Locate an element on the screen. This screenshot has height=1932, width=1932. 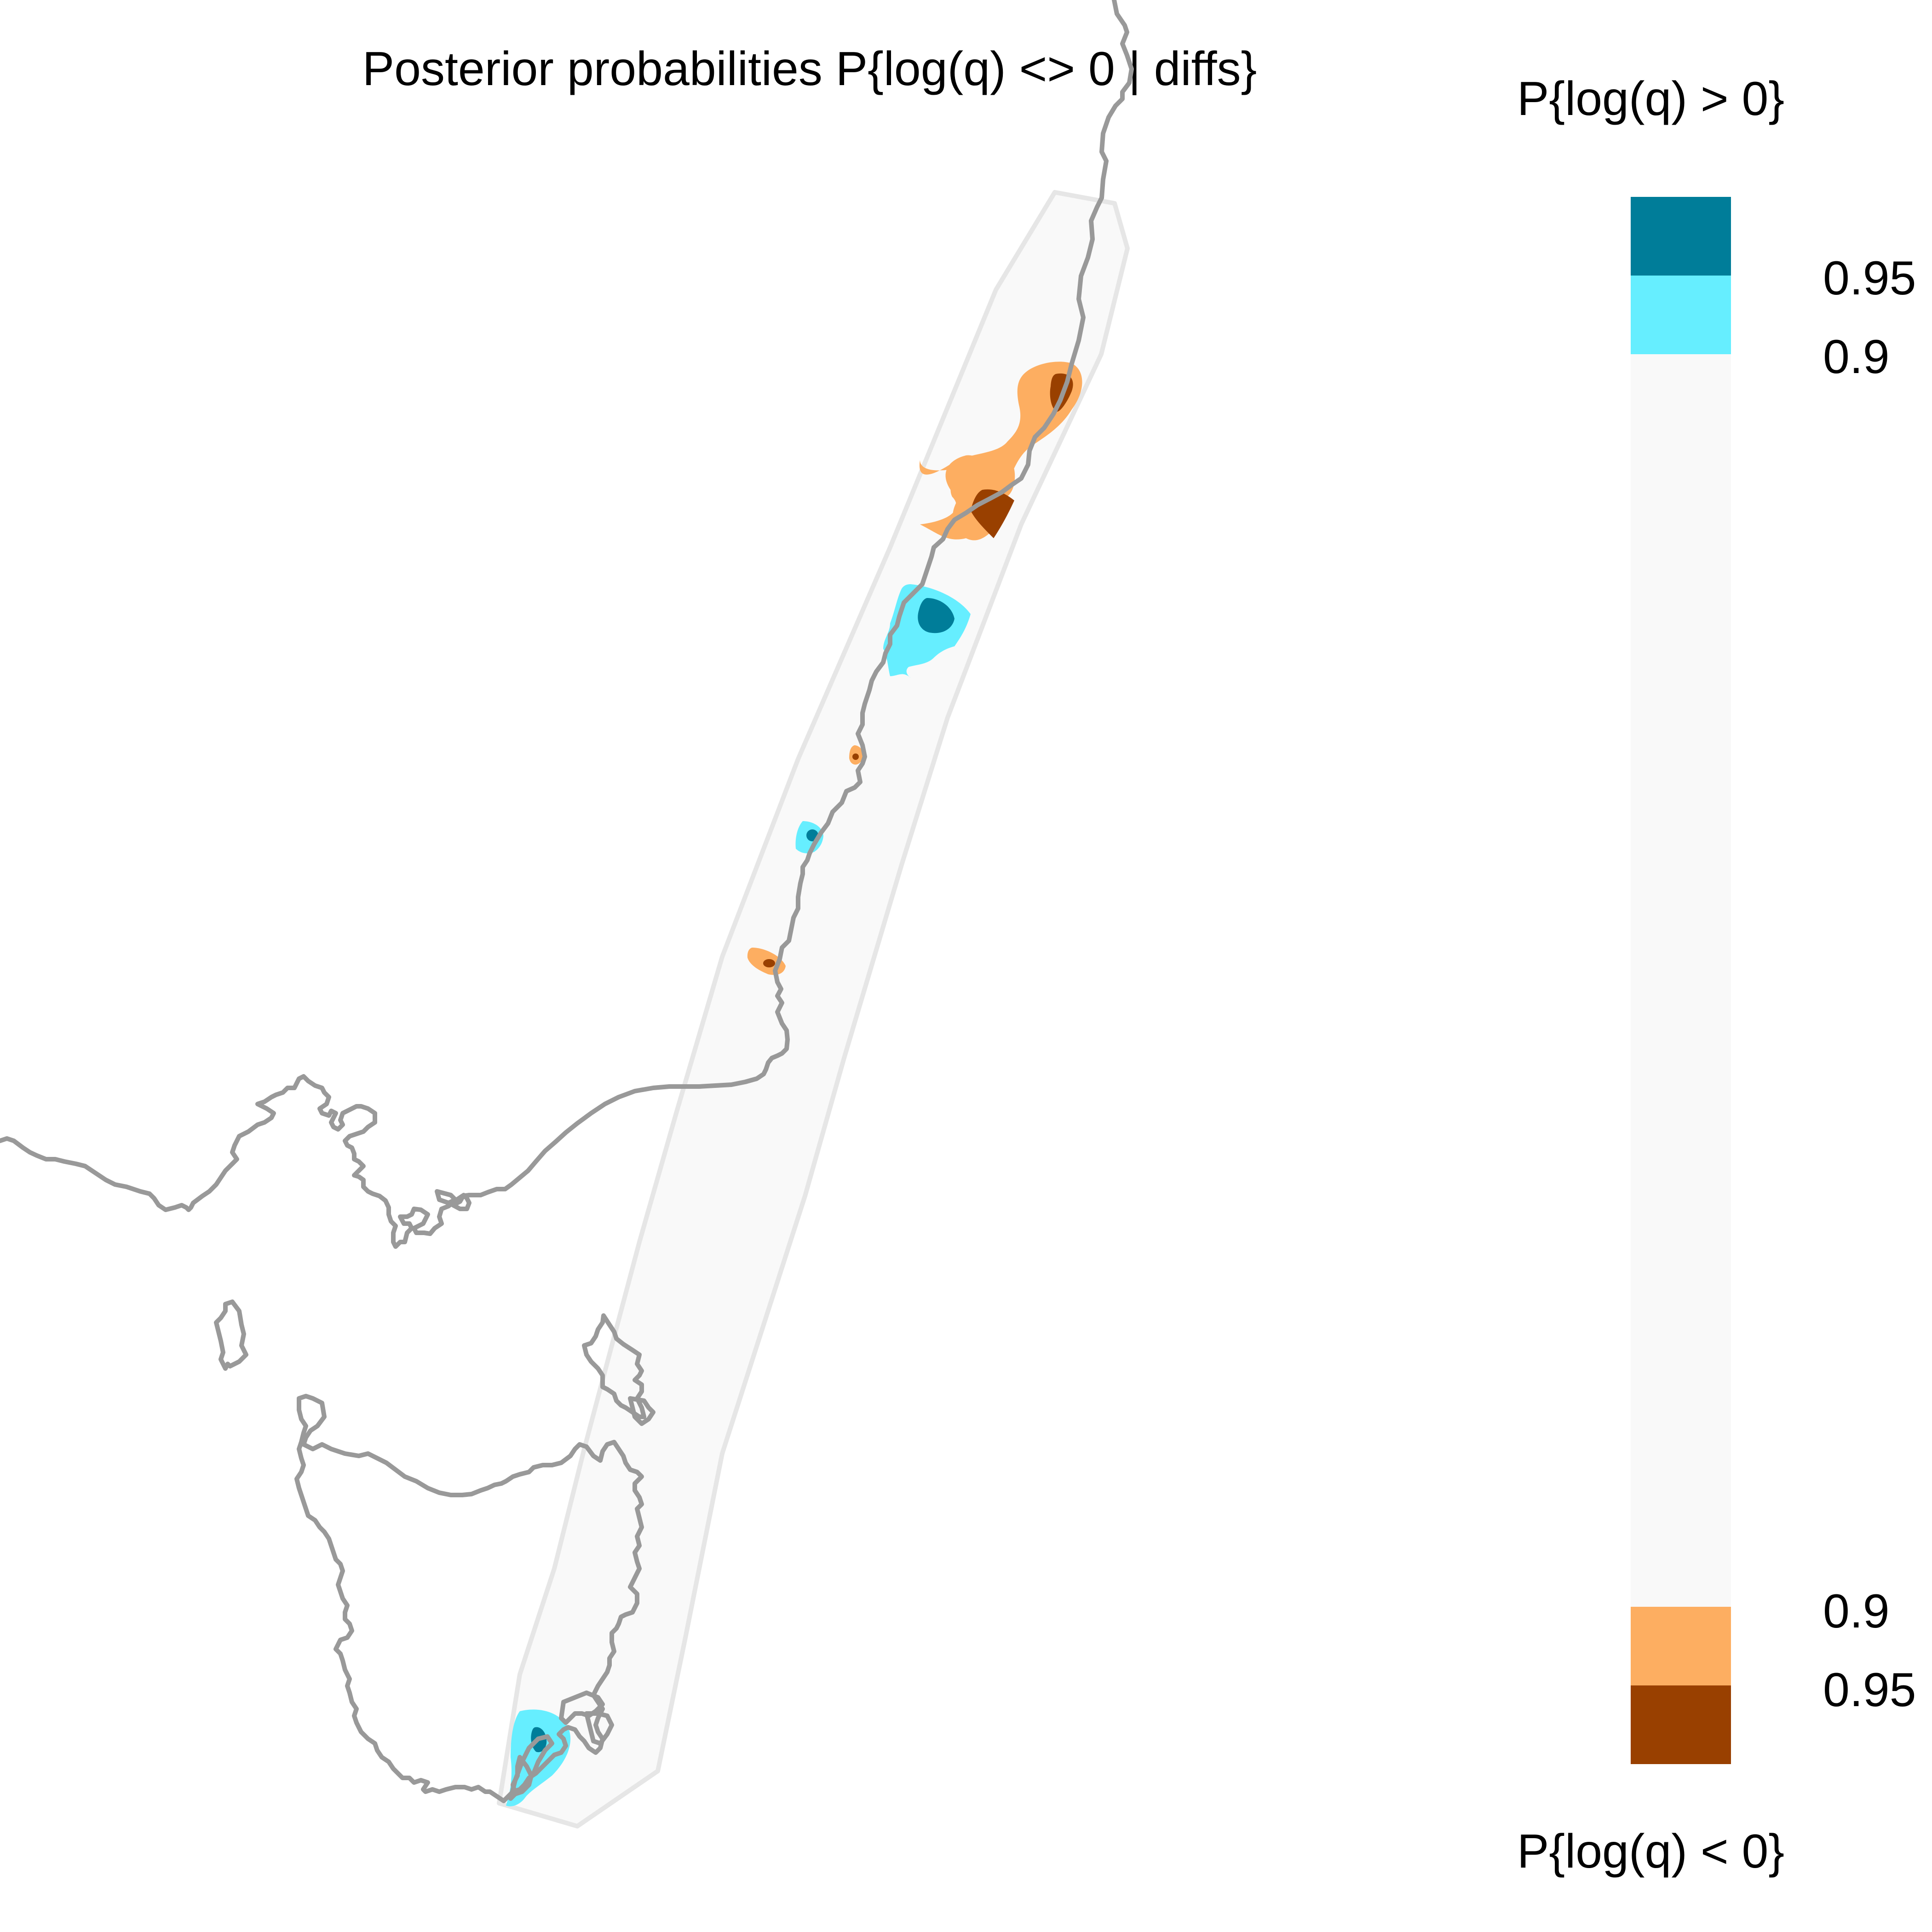
tasmania-coastline is located at coordinates (469, 1598).